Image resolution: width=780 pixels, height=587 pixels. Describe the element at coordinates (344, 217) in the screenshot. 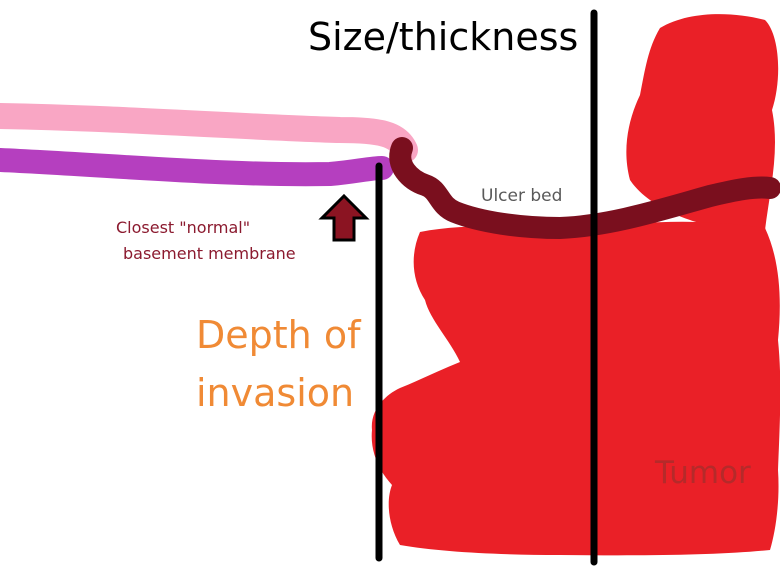

I see `up-arrow-icon` at that location.